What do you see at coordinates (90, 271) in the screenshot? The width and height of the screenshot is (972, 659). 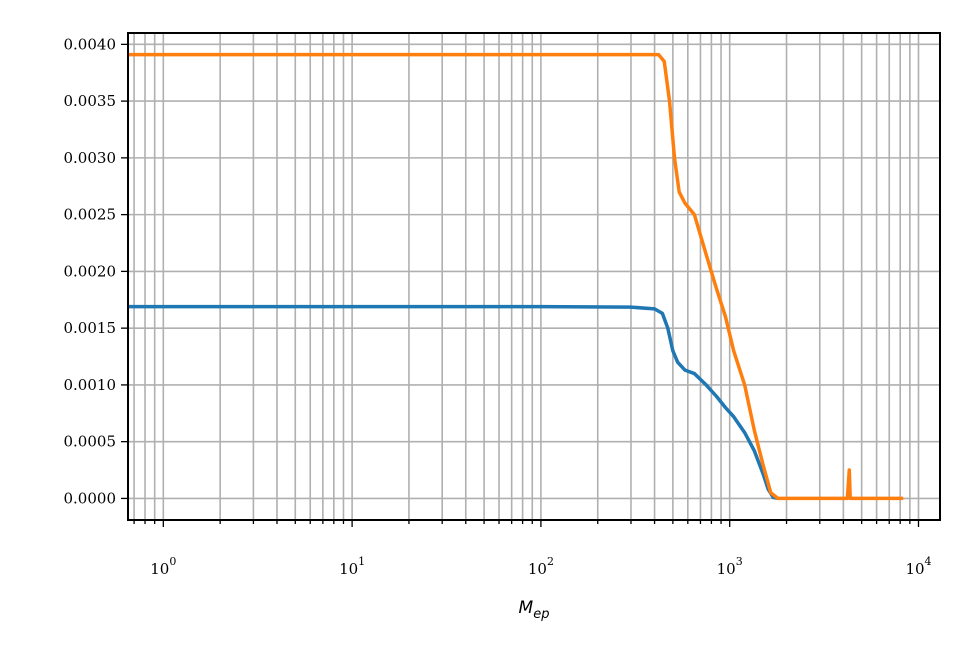 I see `y-tick-label: 0.0020` at bounding box center [90, 271].